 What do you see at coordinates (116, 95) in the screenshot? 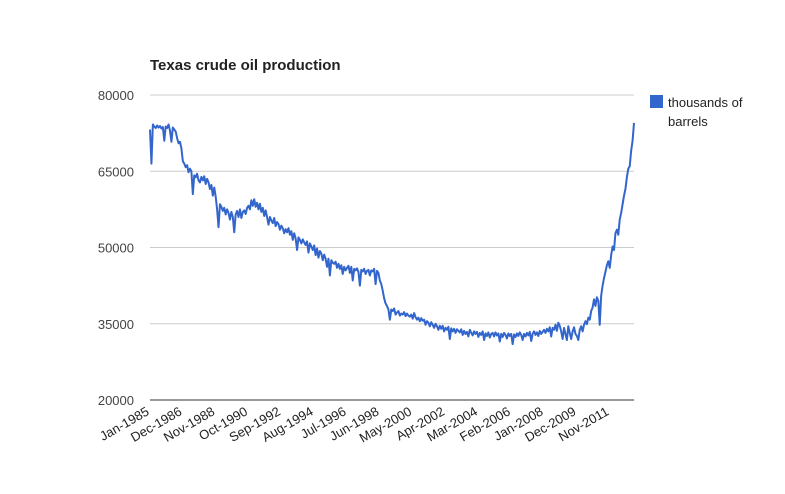
I see `y-tick-label: 80000` at bounding box center [116, 95].